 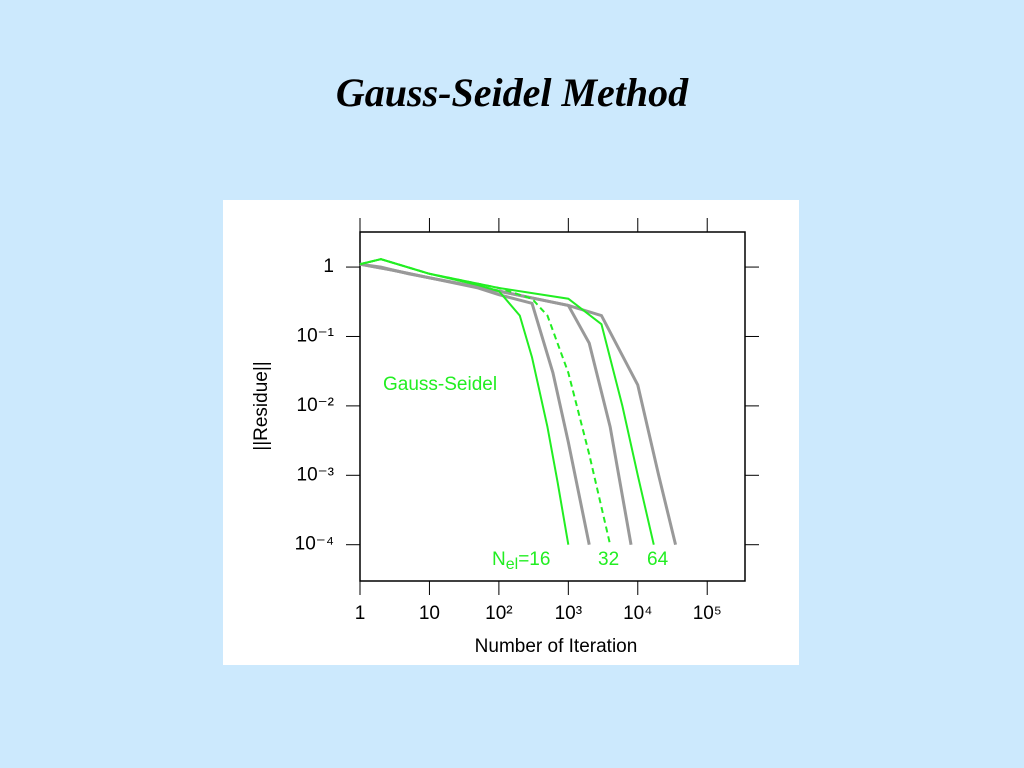 I want to click on annotation-part: N, so click(x=499, y=559).